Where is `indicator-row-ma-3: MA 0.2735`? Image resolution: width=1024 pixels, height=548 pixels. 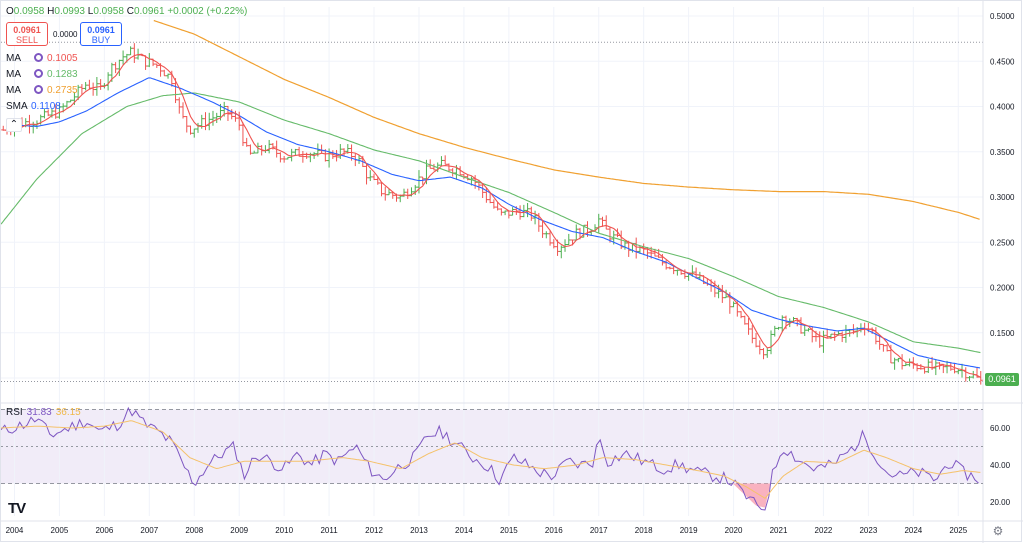
indicator-row-ma-3: MA 0.2735 is located at coordinates (42, 90).